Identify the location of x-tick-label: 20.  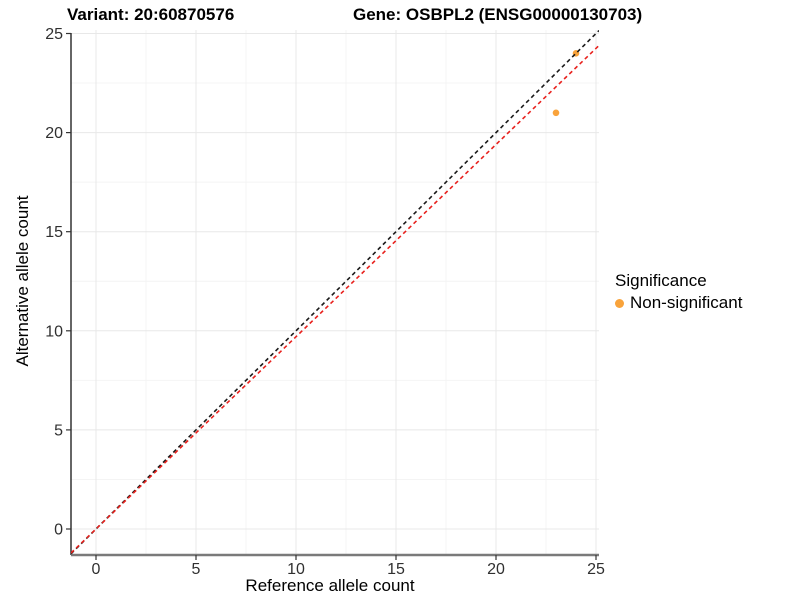
(496, 569).